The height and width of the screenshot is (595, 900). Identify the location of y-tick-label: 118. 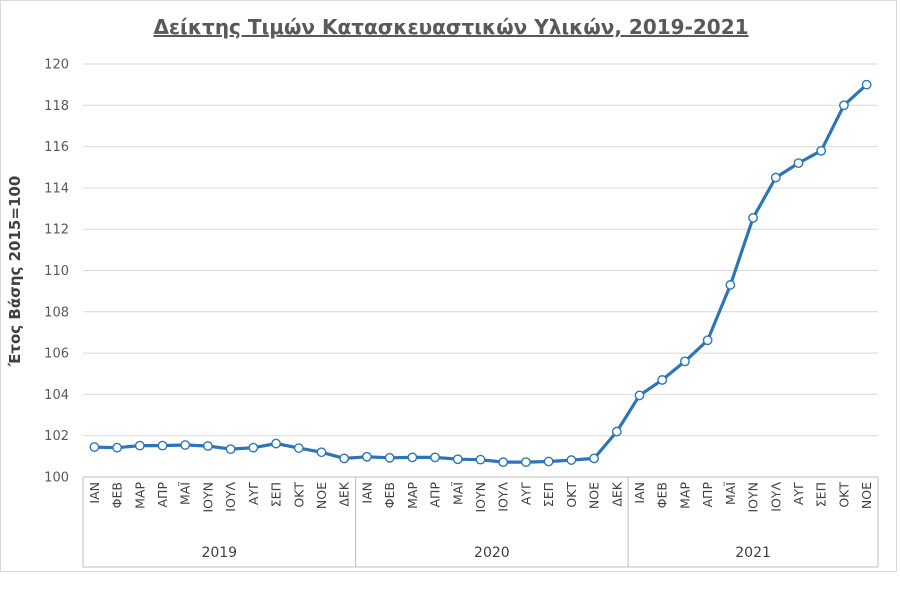
(56, 106).